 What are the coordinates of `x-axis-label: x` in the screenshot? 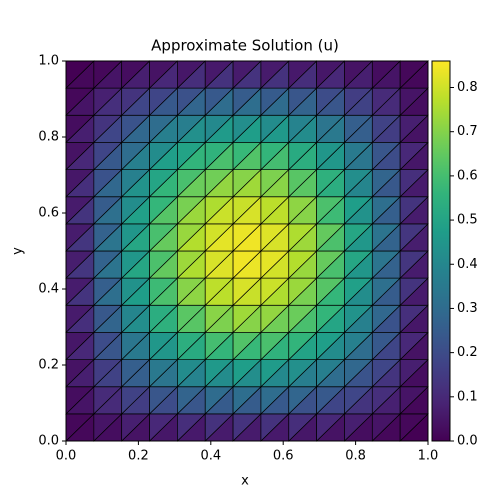 It's located at (245, 481).